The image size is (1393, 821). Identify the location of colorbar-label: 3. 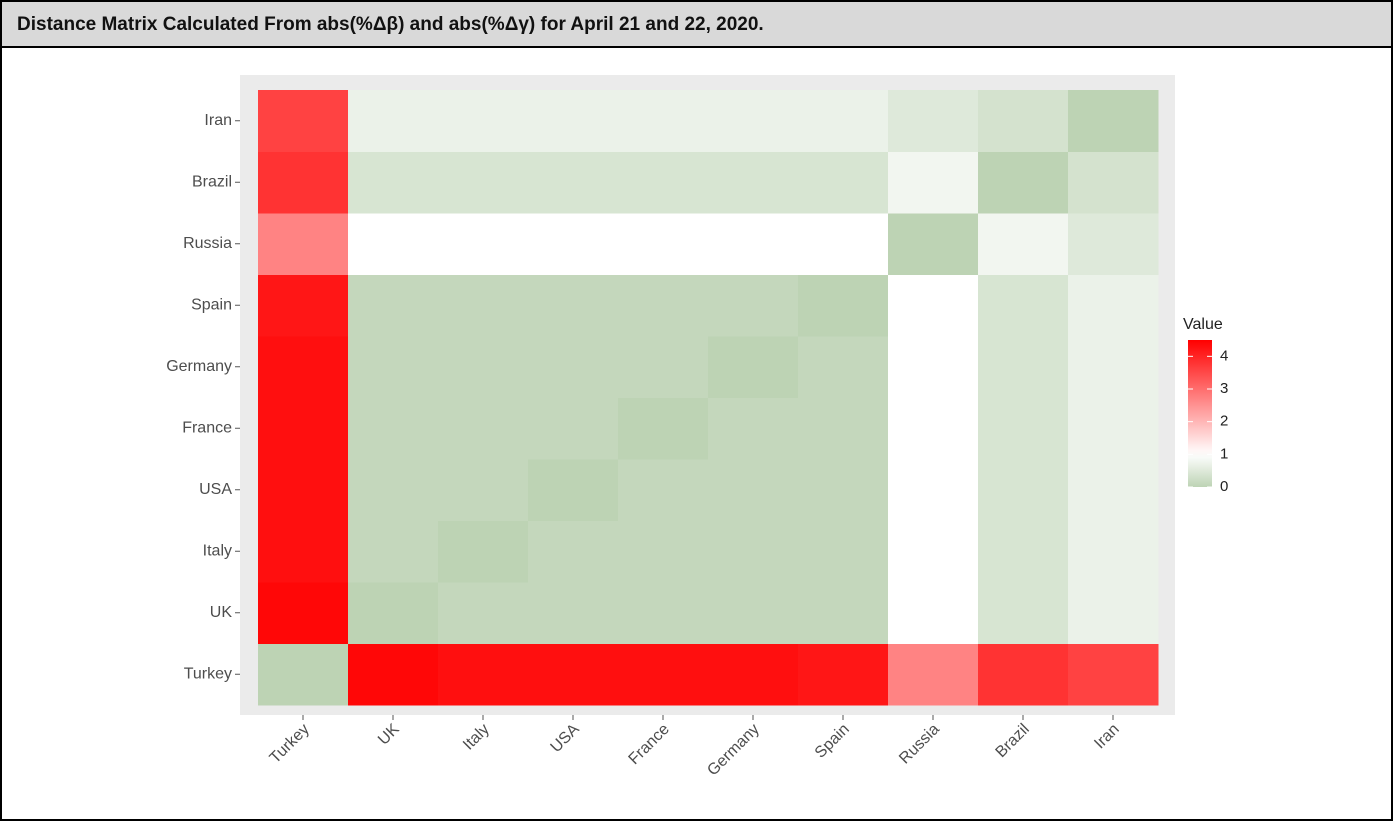
(1224, 388).